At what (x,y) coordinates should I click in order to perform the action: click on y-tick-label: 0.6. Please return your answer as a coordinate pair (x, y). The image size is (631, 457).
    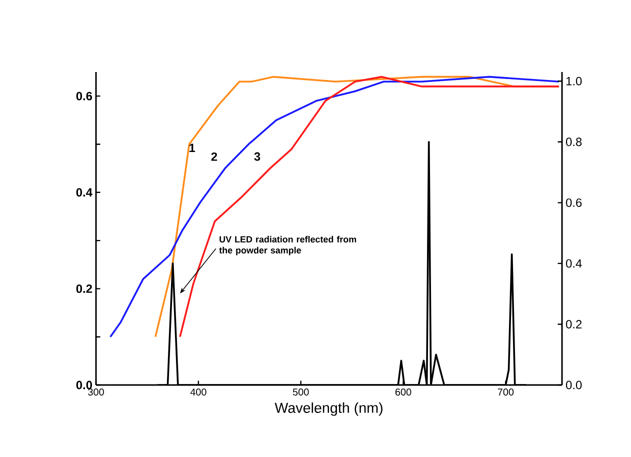
    Looking at the image, I should click on (84, 96).